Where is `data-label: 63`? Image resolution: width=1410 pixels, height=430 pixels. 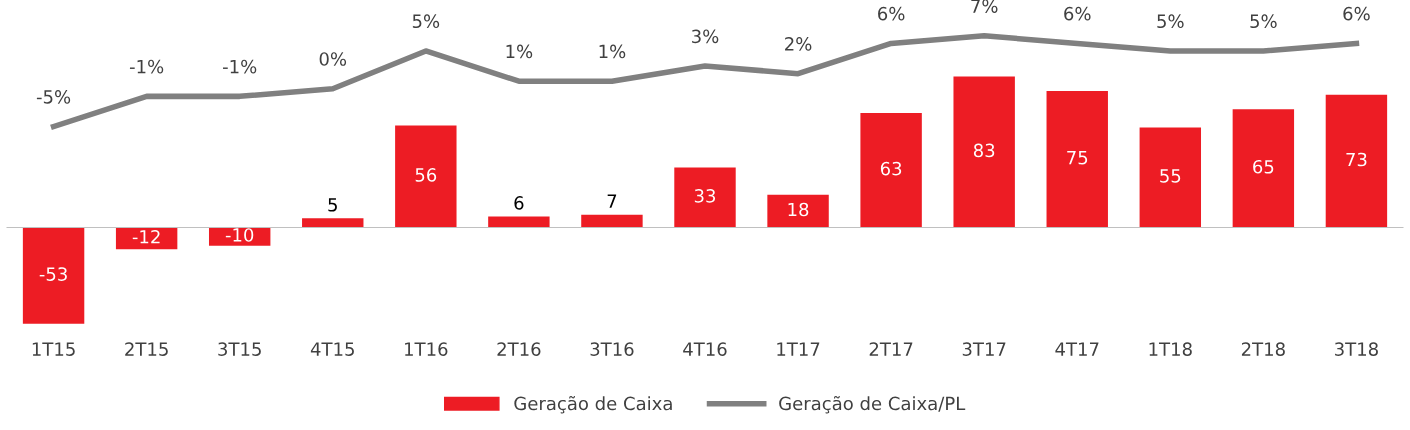 data-label: 63 is located at coordinates (891, 168).